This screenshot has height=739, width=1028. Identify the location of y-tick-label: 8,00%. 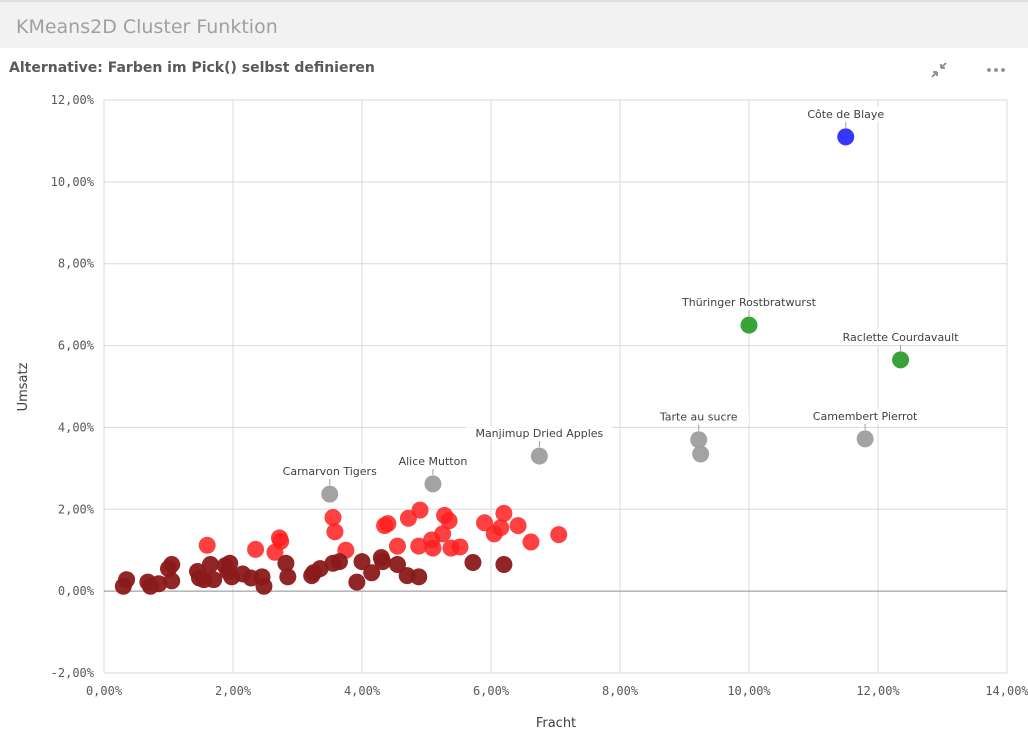
(76, 264).